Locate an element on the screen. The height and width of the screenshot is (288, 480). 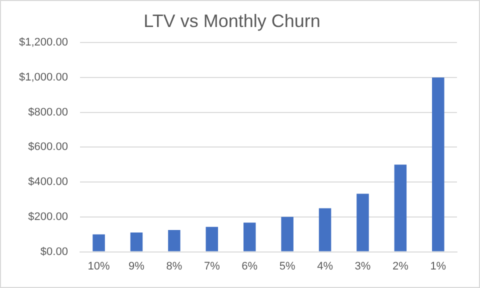
x-tick-label: 10% is located at coordinates (99, 266).